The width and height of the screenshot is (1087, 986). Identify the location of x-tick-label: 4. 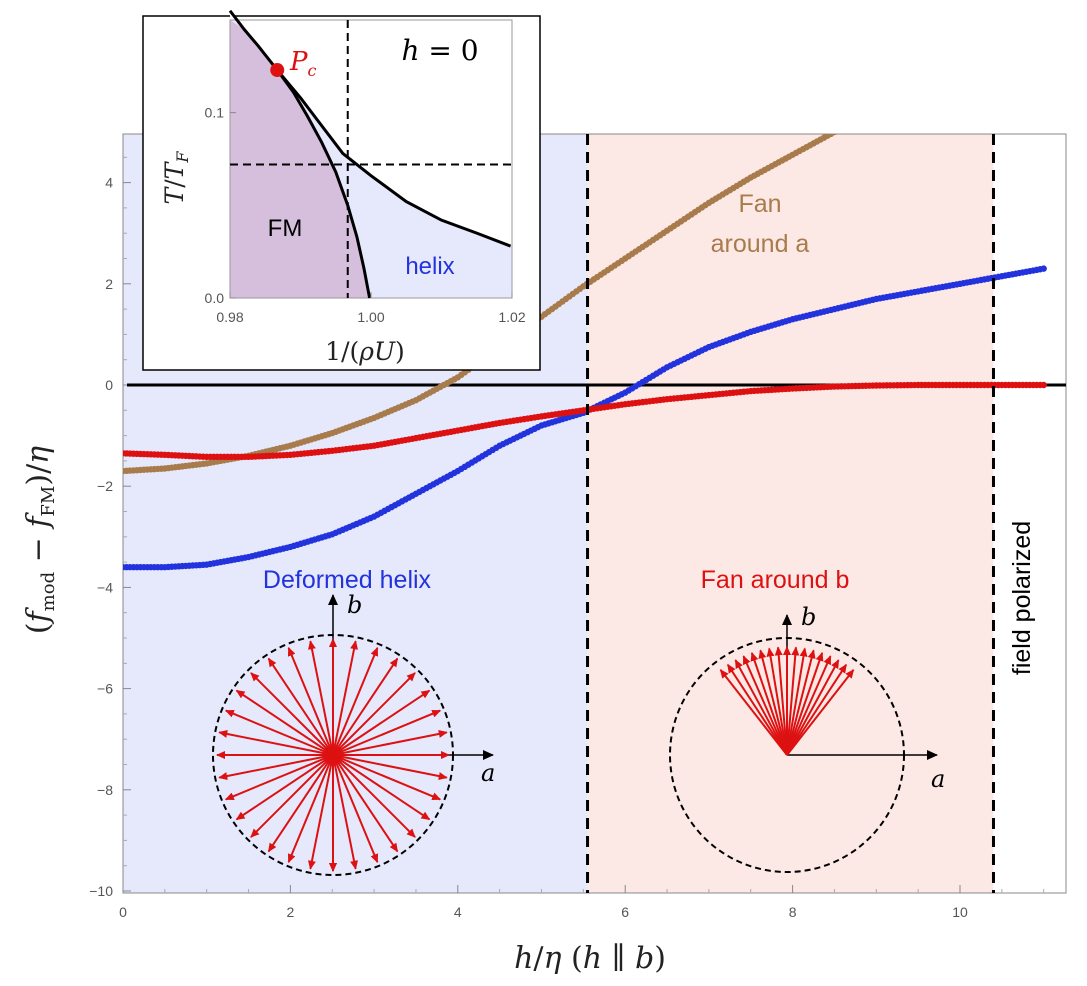
(458, 912).